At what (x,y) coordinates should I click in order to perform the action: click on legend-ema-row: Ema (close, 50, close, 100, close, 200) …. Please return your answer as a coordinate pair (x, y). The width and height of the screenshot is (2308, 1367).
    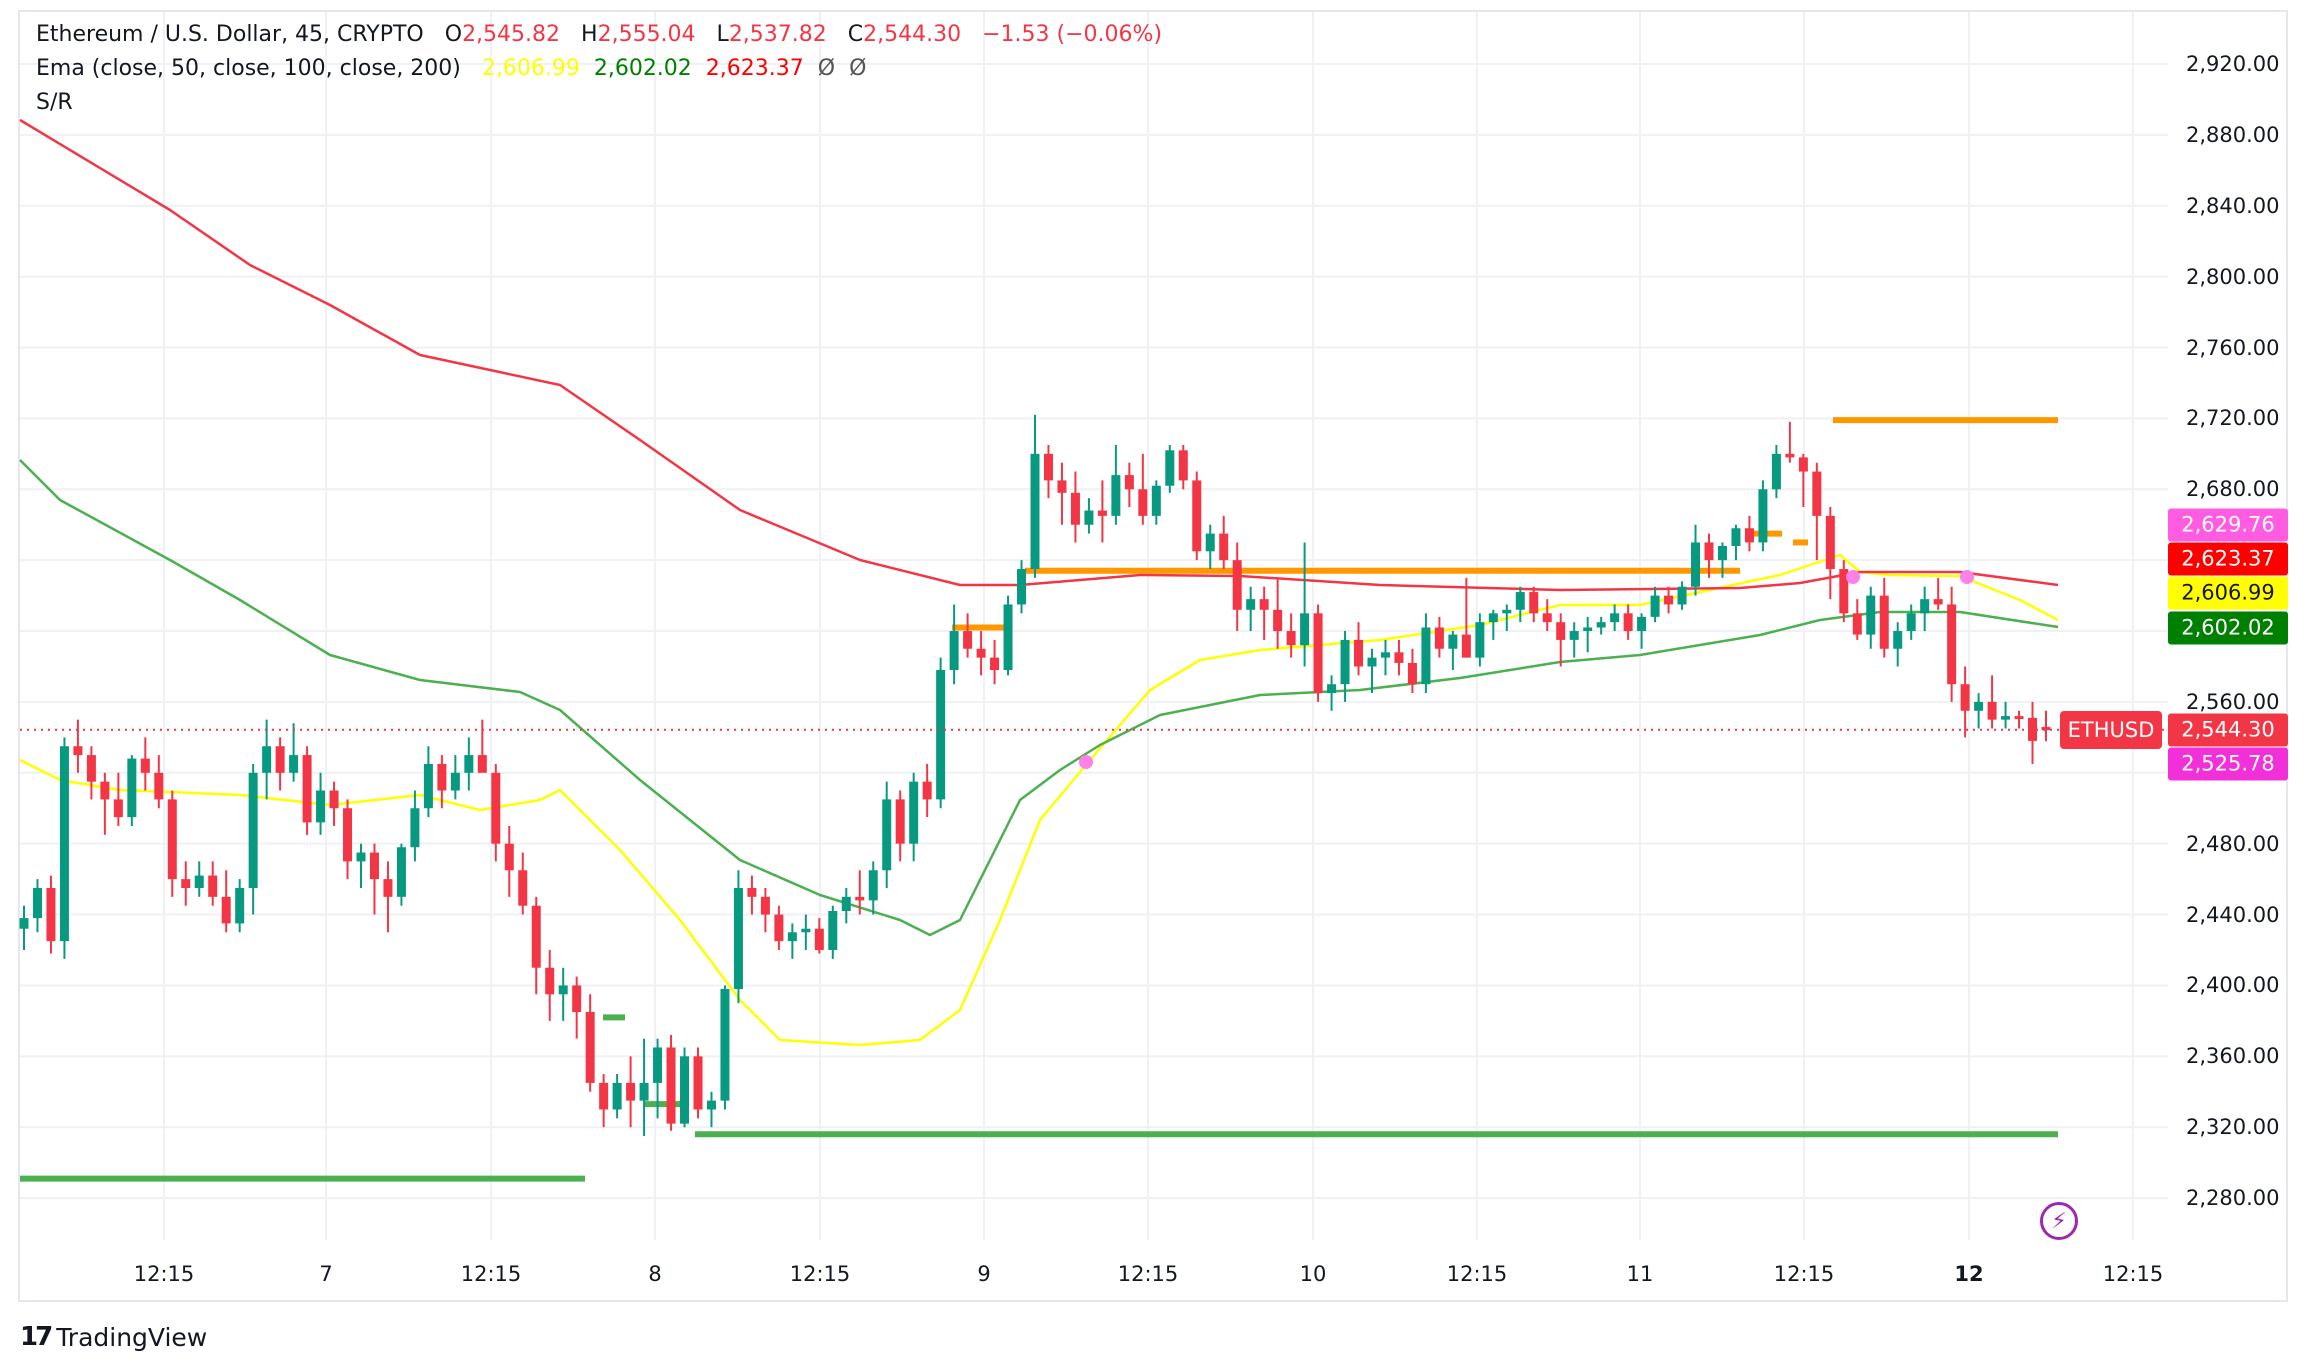
    Looking at the image, I should click on (599, 69).